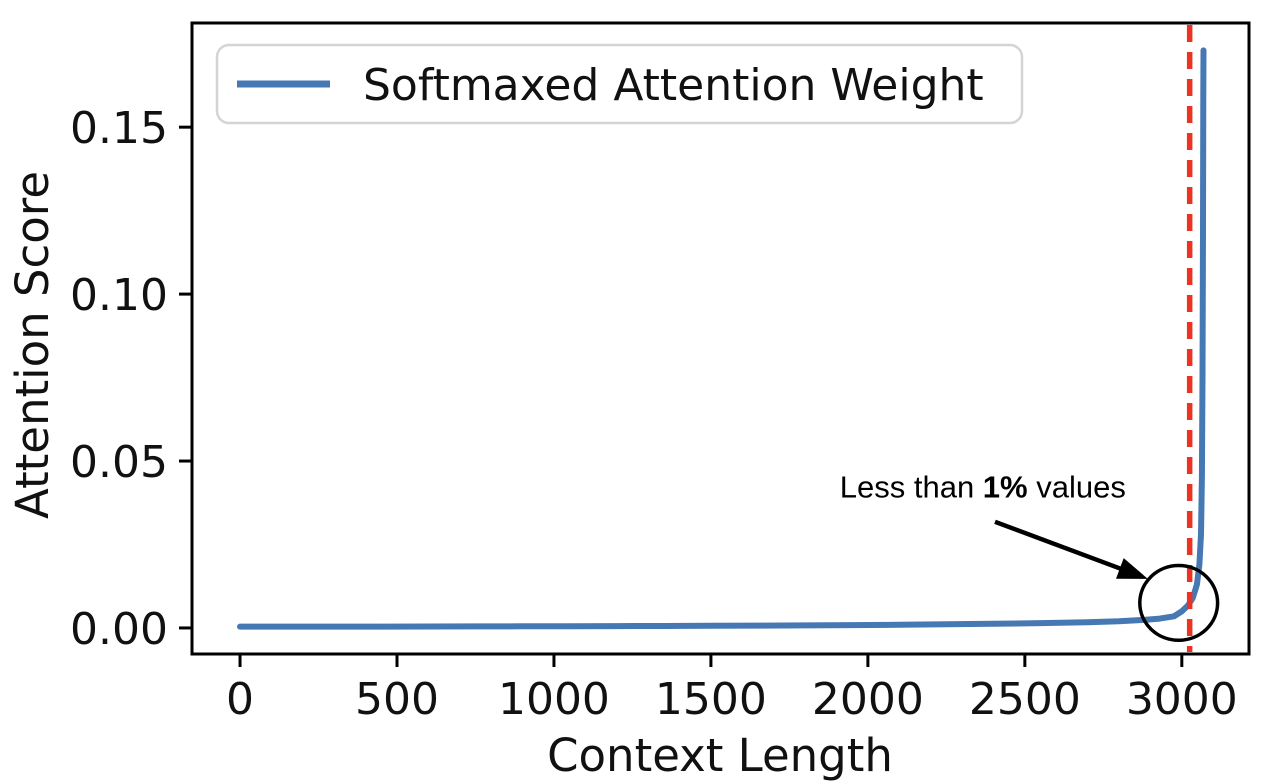 The image size is (1280, 783). What do you see at coordinates (119, 295) in the screenshot?
I see `y-tick-label: 0.10` at bounding box center [119, 295].